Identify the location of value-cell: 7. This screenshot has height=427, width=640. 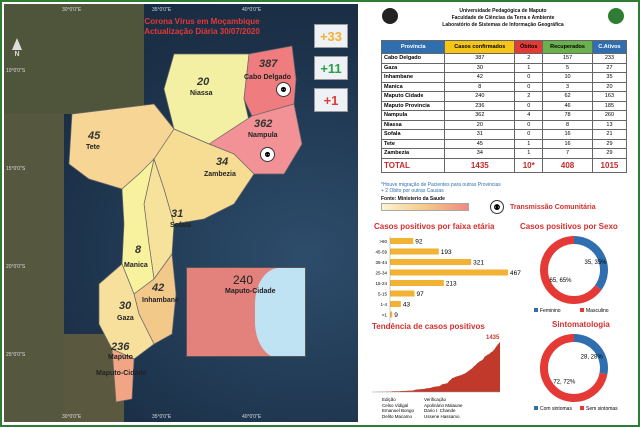
(567, 153).